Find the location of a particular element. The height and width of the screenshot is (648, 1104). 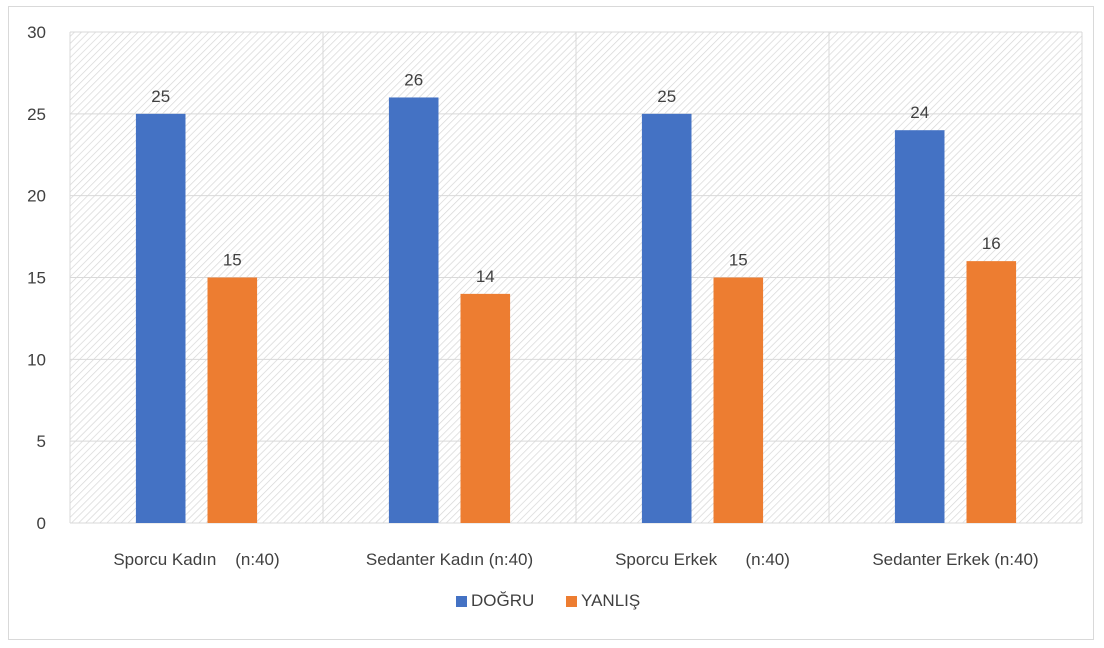

y-tick-label: 0 is located at coordinates (41, 523).